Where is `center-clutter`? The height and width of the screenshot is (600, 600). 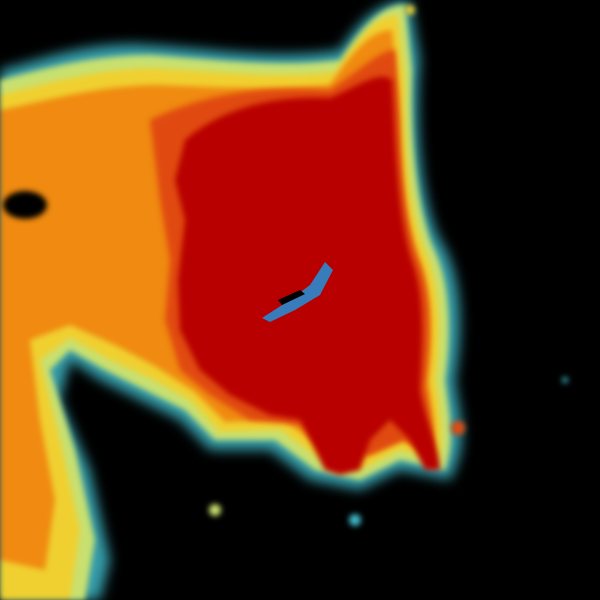
center-clutter is located at coordinates (297, 292).